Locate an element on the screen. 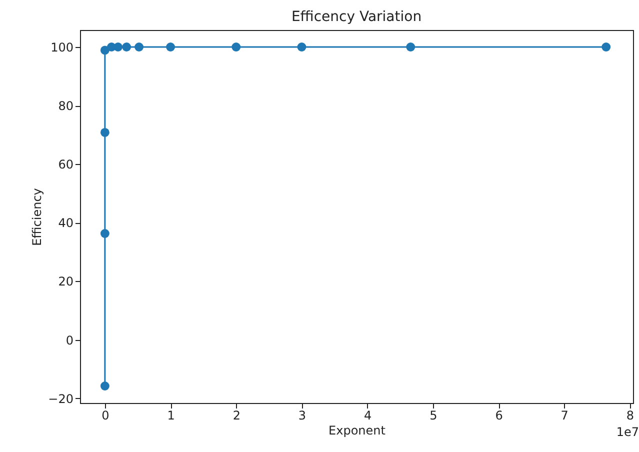 The image size is (639, 452). y-tick-label: 0 is located at coordinates (70, 340).